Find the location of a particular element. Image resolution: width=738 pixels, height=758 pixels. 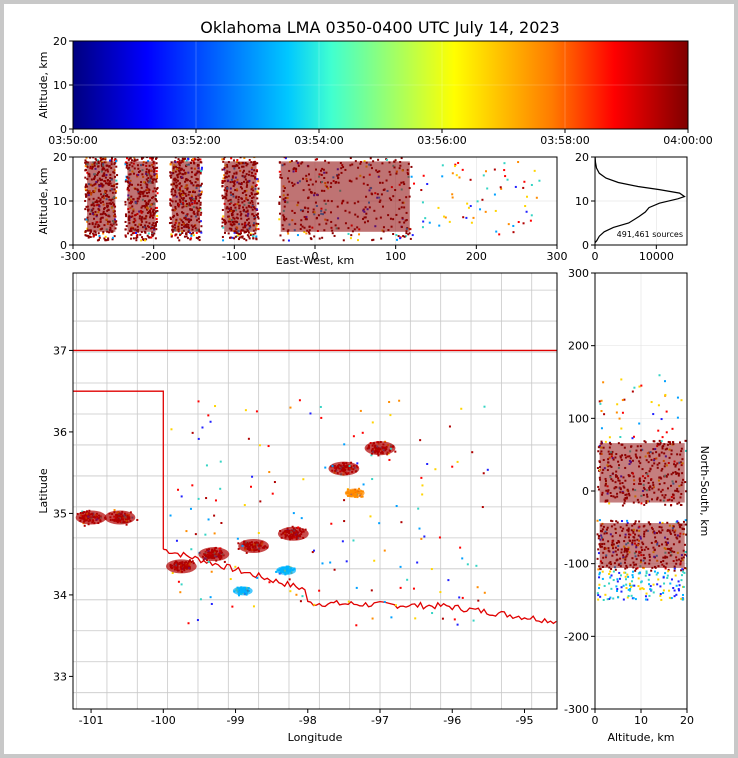

x-tick-label: -100 is located at coordinates (234, 256).